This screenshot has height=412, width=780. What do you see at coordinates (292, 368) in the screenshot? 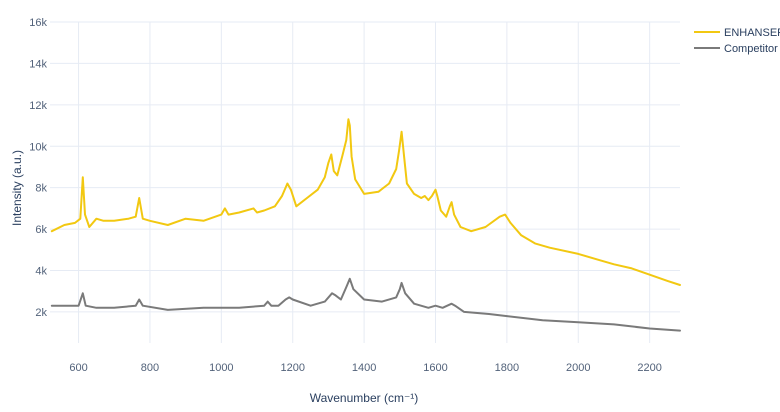
I see `x-tick-label: 1200` at bounding box center [292, 368].